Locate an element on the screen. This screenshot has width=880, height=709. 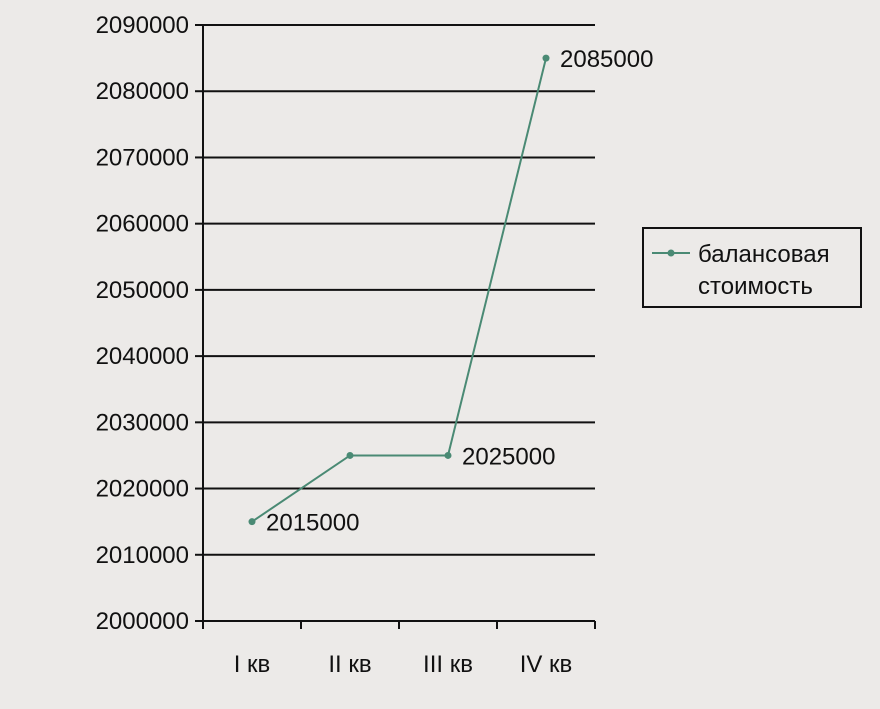
legend-entry-line-2: стоимость is located at coordinates (755, 286).